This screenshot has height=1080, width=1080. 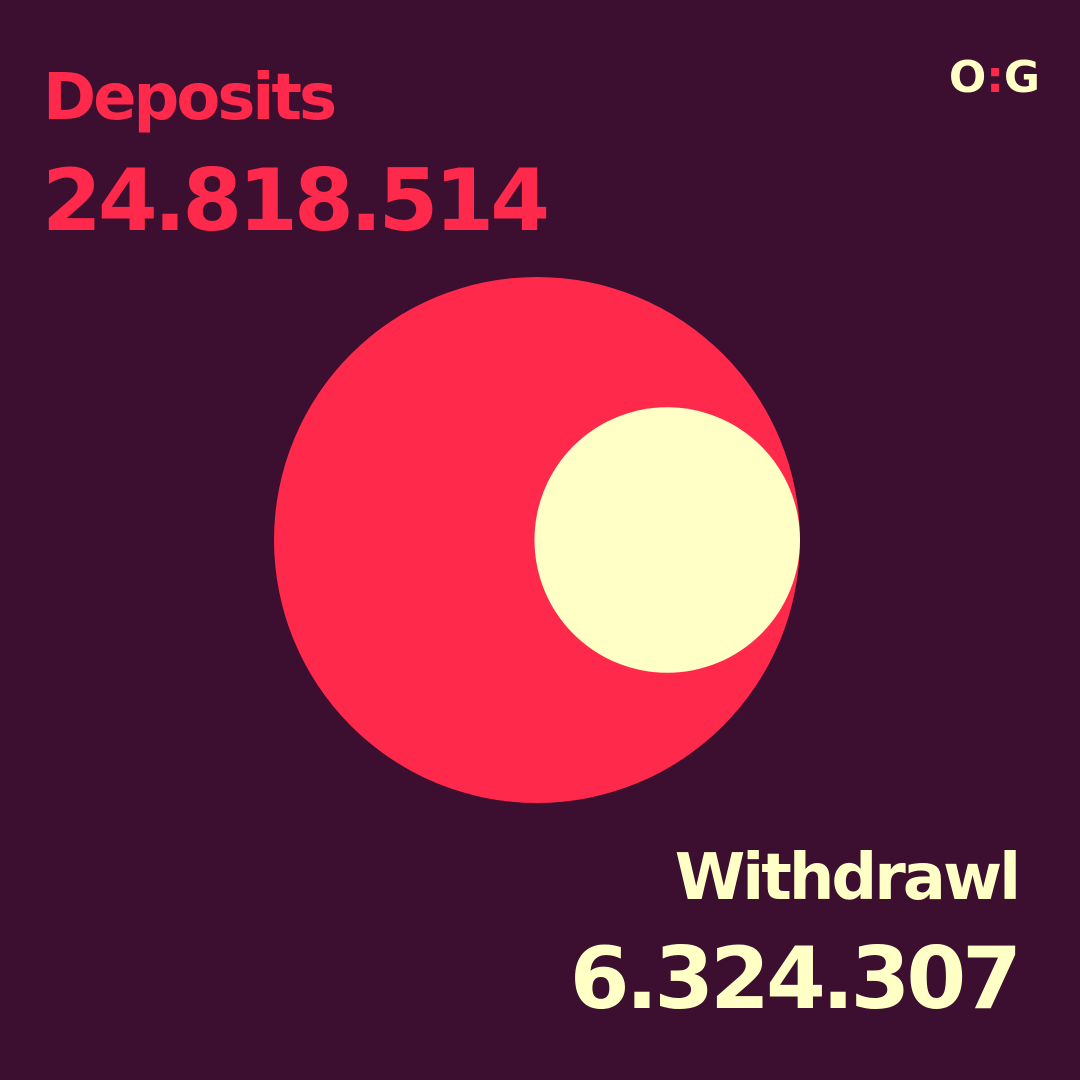 I want to click on withdrawl-circle, so click(x=667, y=540).